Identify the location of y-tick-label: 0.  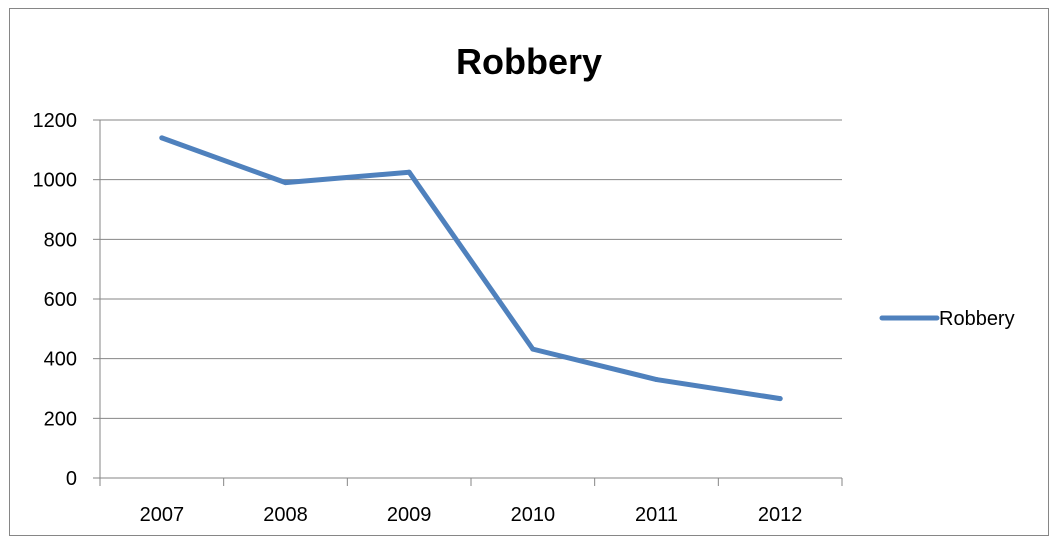
(71, 479).